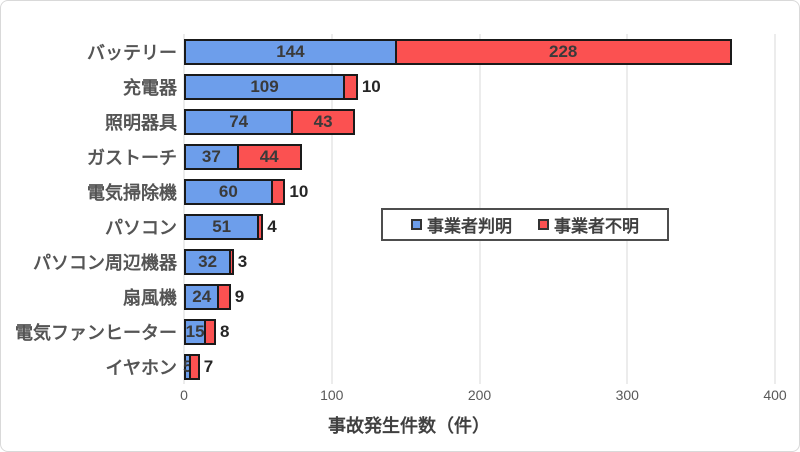 This screenshot has height=452, width=800. I want to click on bar-segment-known: 144, so click(290, 51).